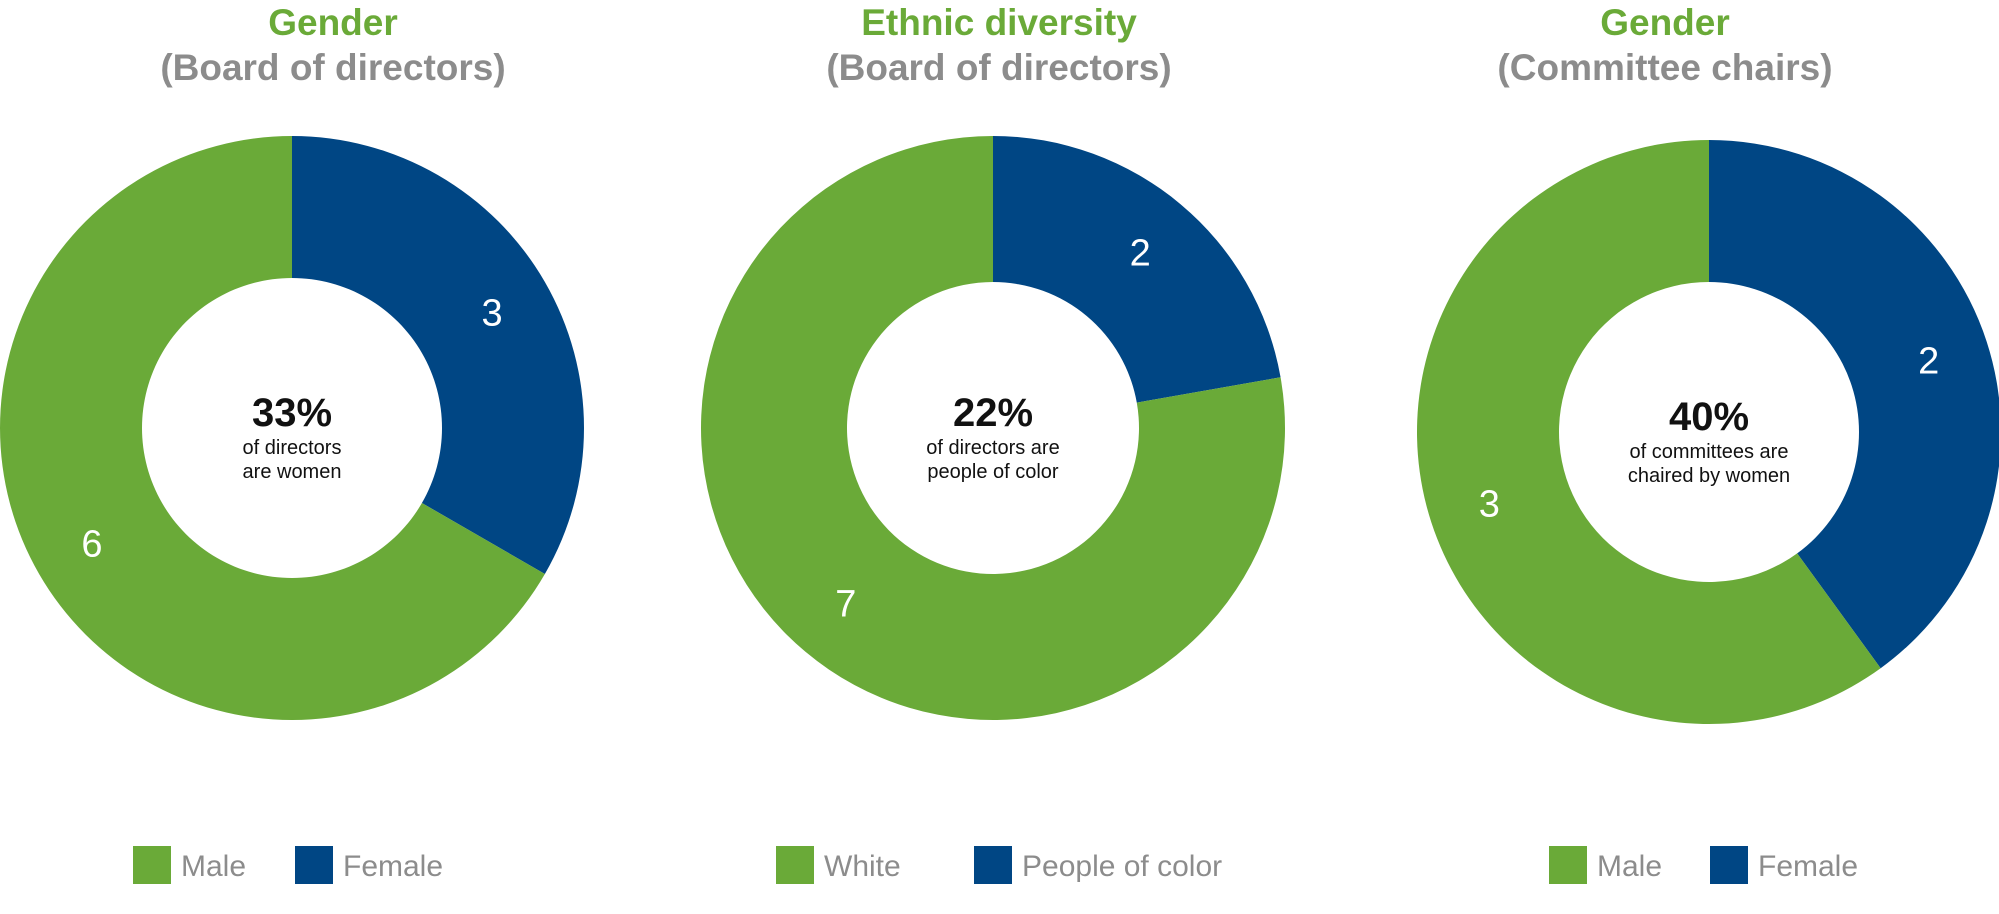 The height and width of the screenshot is (914, 1999). What do you see at coordinates (992, 448) in the screenshot?
I see `center-caption-line1: of directors are` at bounding box center [992, 448].